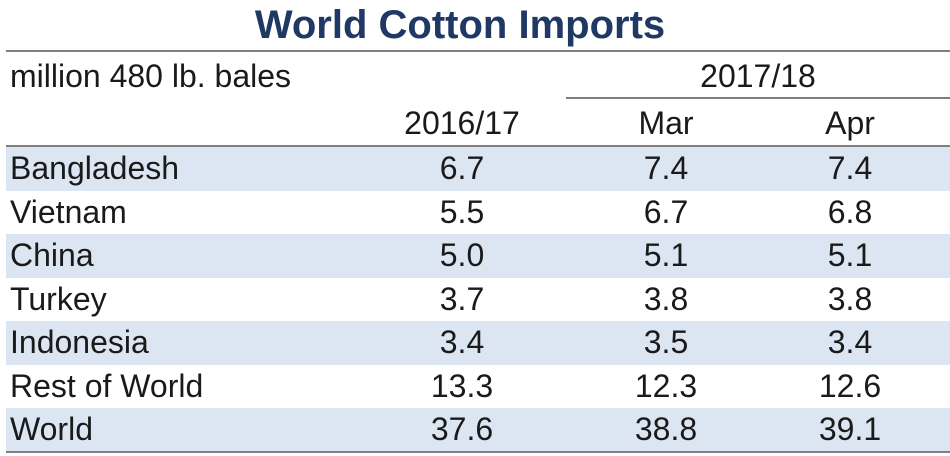 This screenshot has width=950, height=456. I want to click on cell-2016-17: 37.6, so click(462, 429).